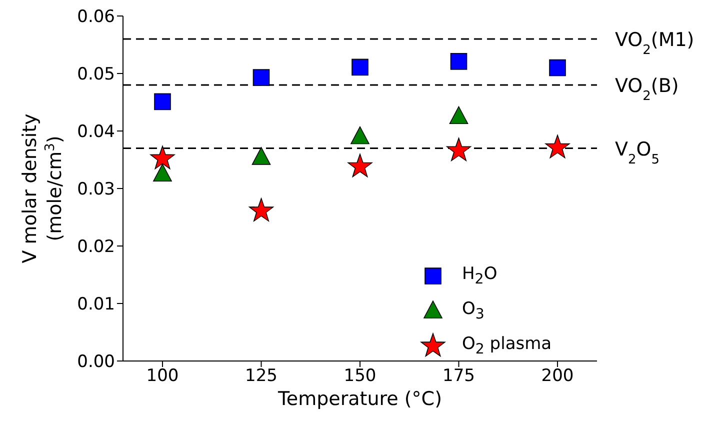 The image size is (719, 425). I want to click on legend-label: H$_{2}$O, so click(480, 276).